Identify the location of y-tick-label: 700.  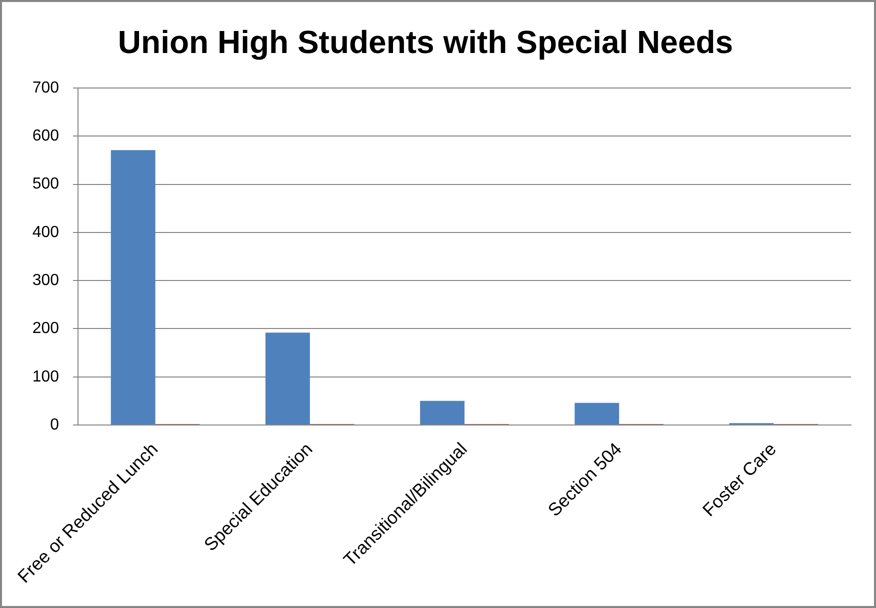
(46, 87).